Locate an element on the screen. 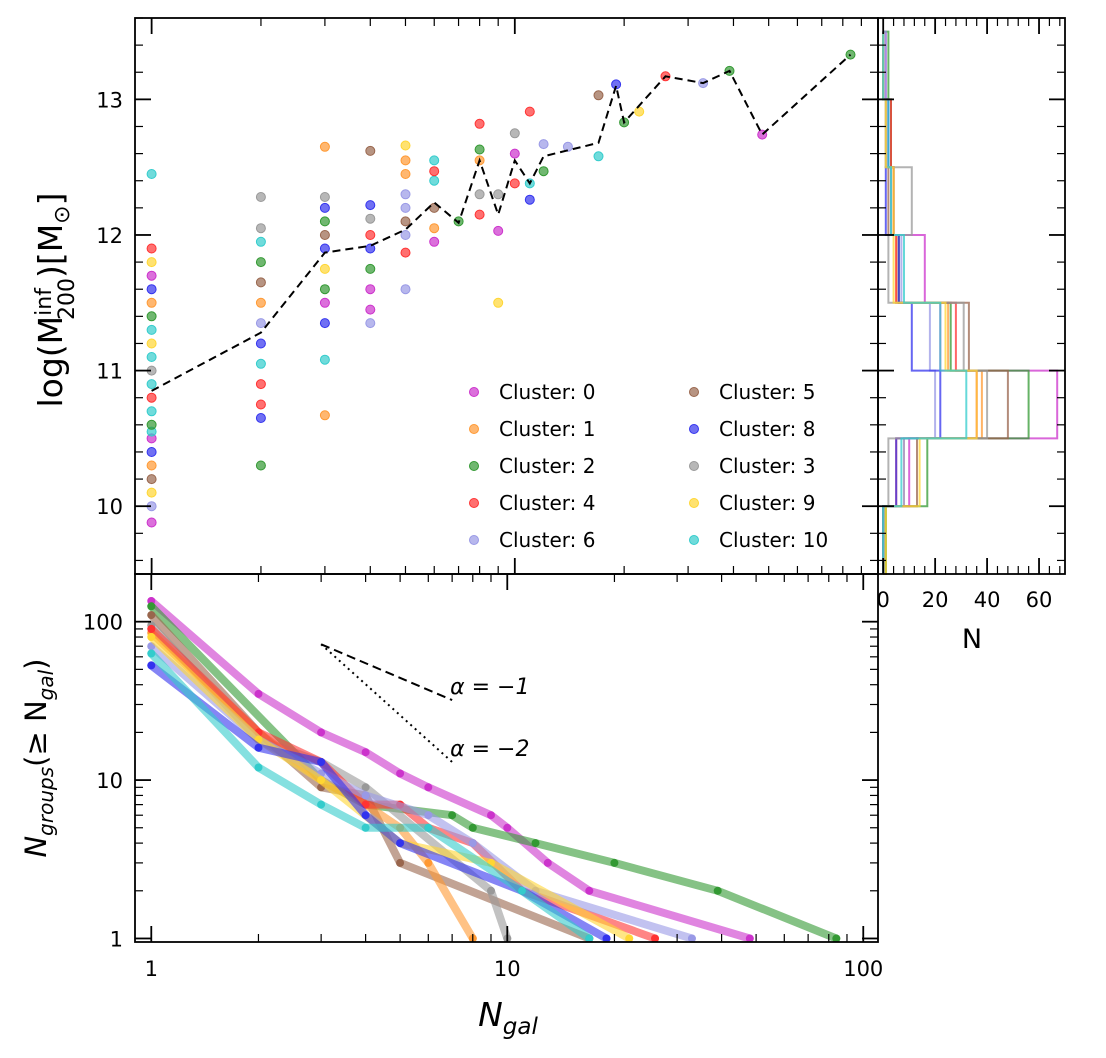 This screenshot has width=1106, height=1058. x-tick-label: 20 is located at coordinates (935, 600).